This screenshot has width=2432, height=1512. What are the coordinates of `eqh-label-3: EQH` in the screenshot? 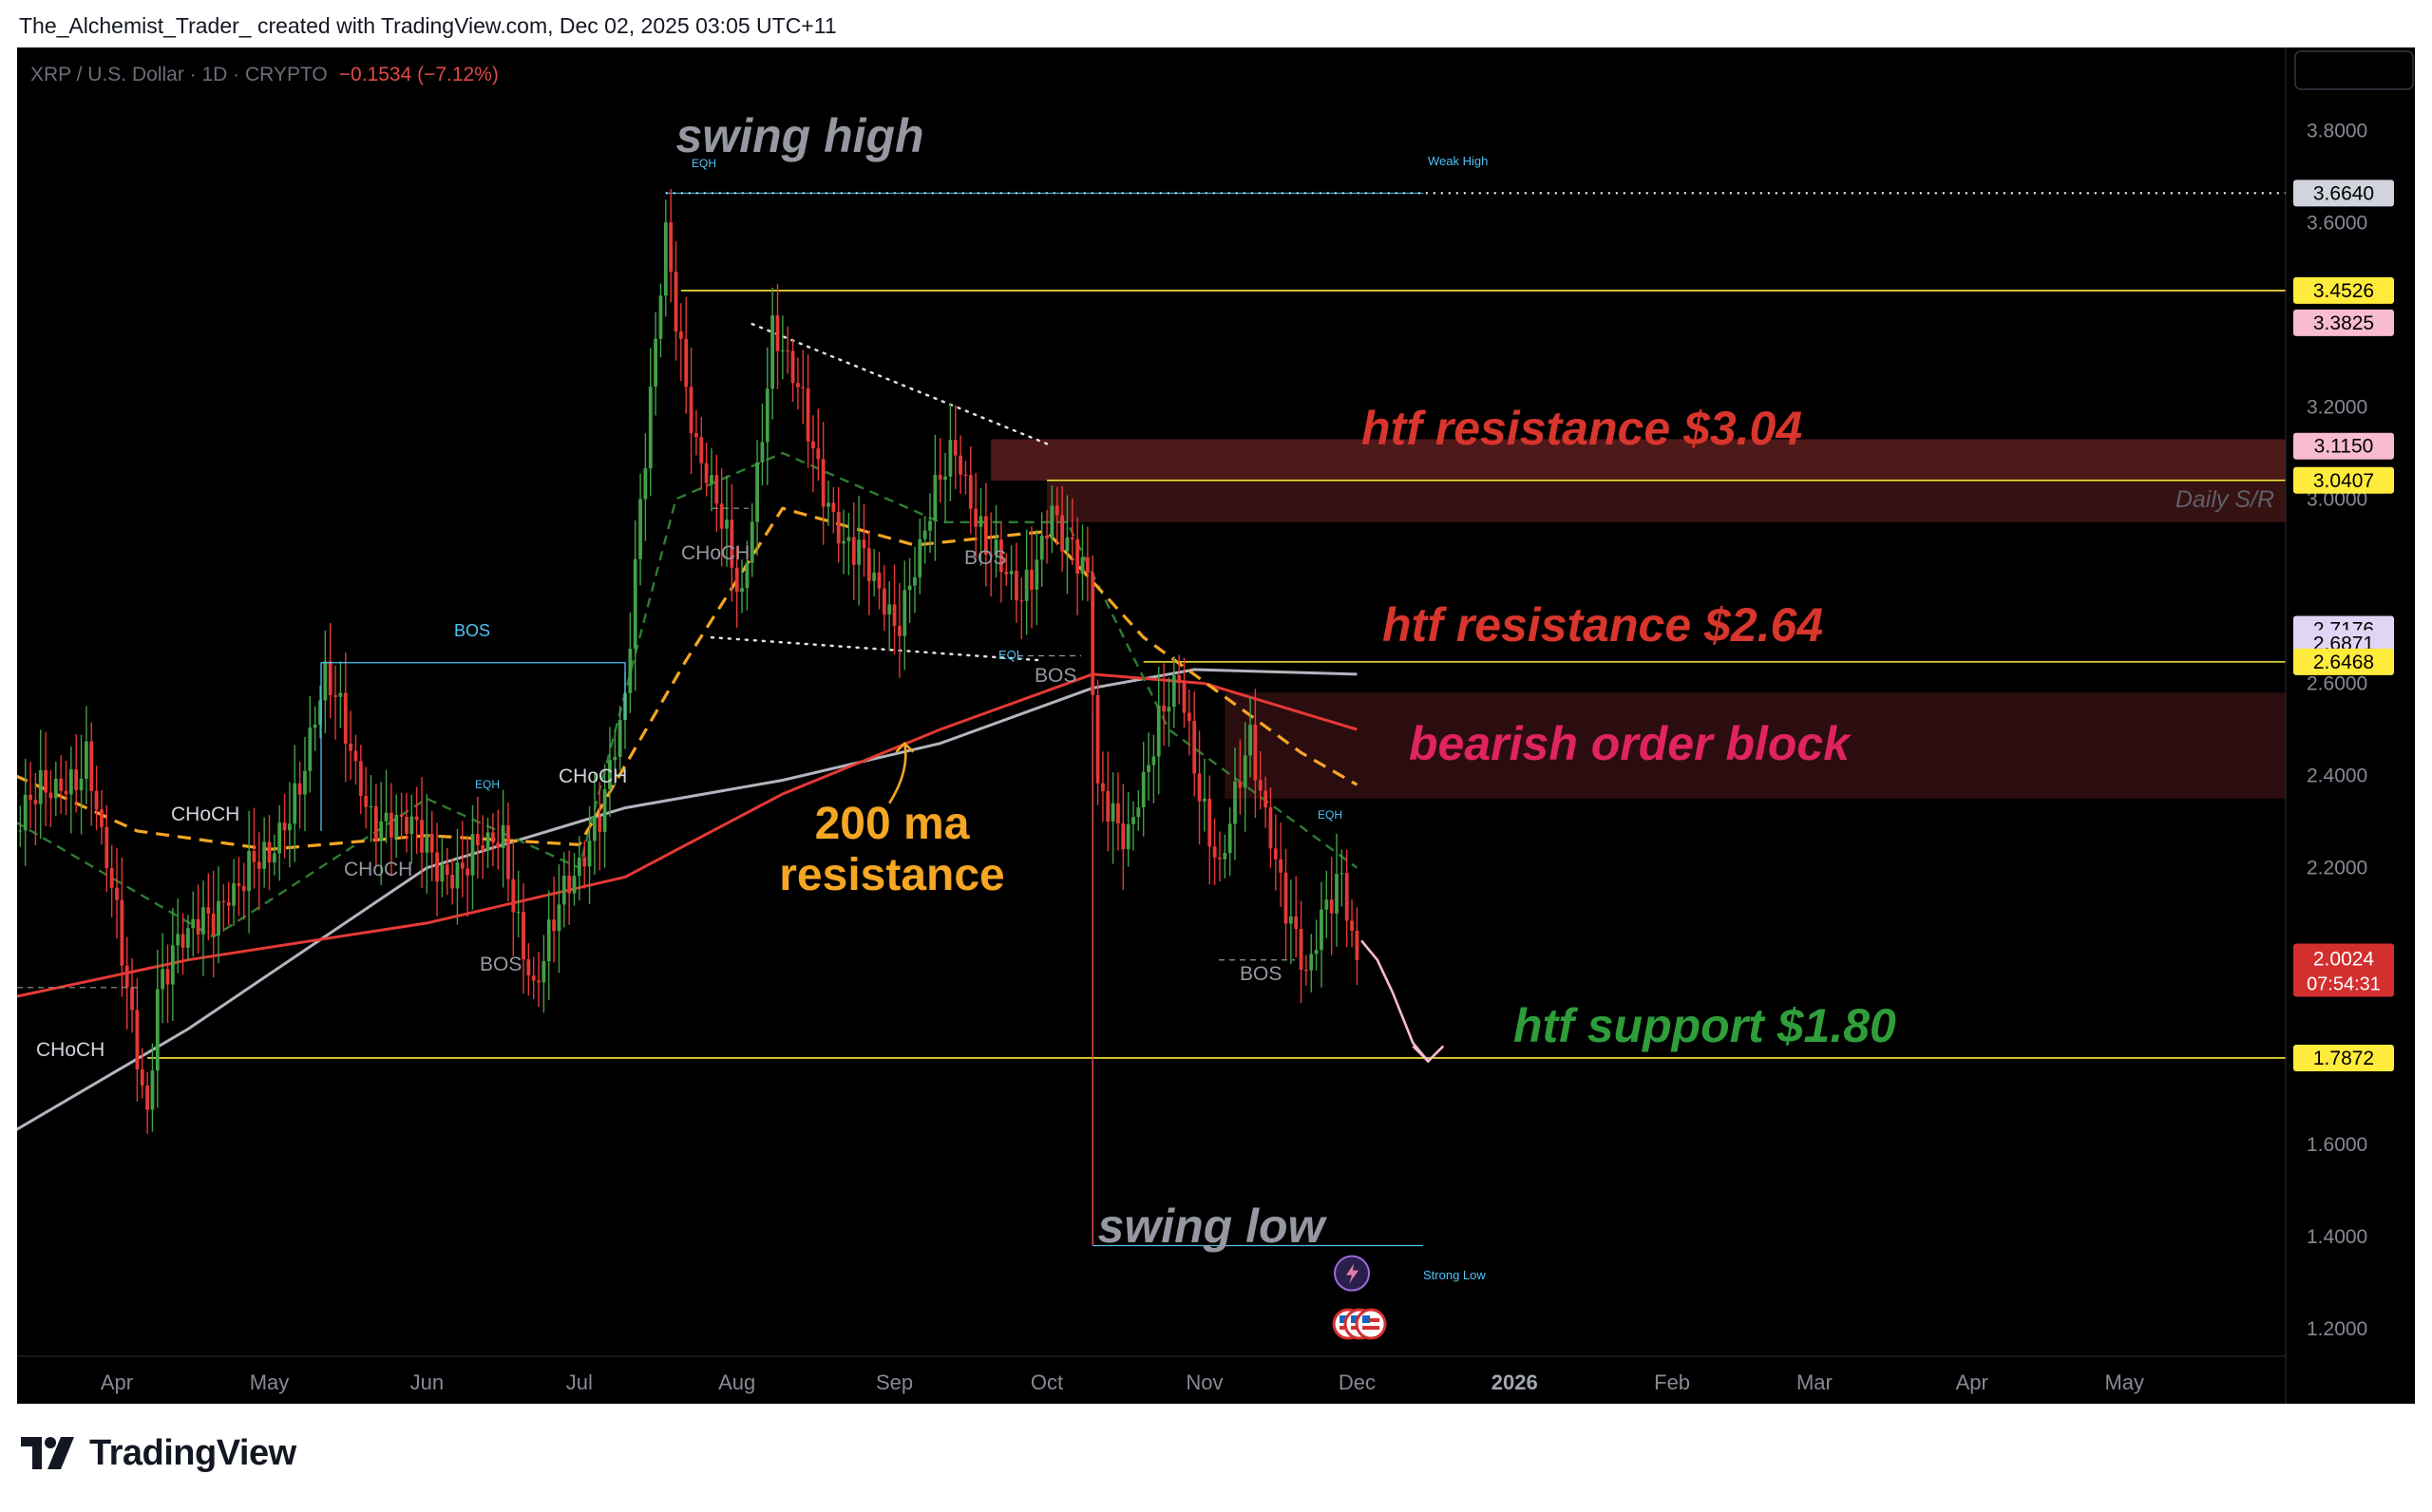 It's located at (1330, 815).